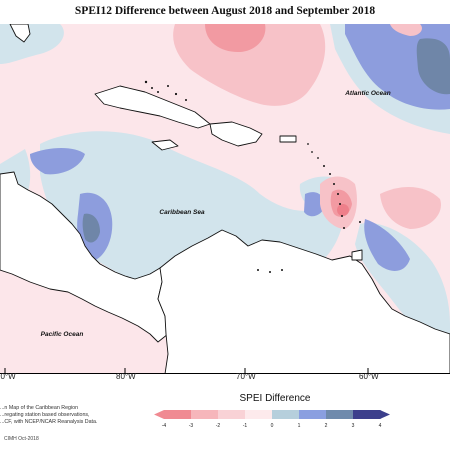 Image resolution: width=450 pixels, height=450 pixels. I want to click on spei-strong-negative-regions, so click(278, 120).